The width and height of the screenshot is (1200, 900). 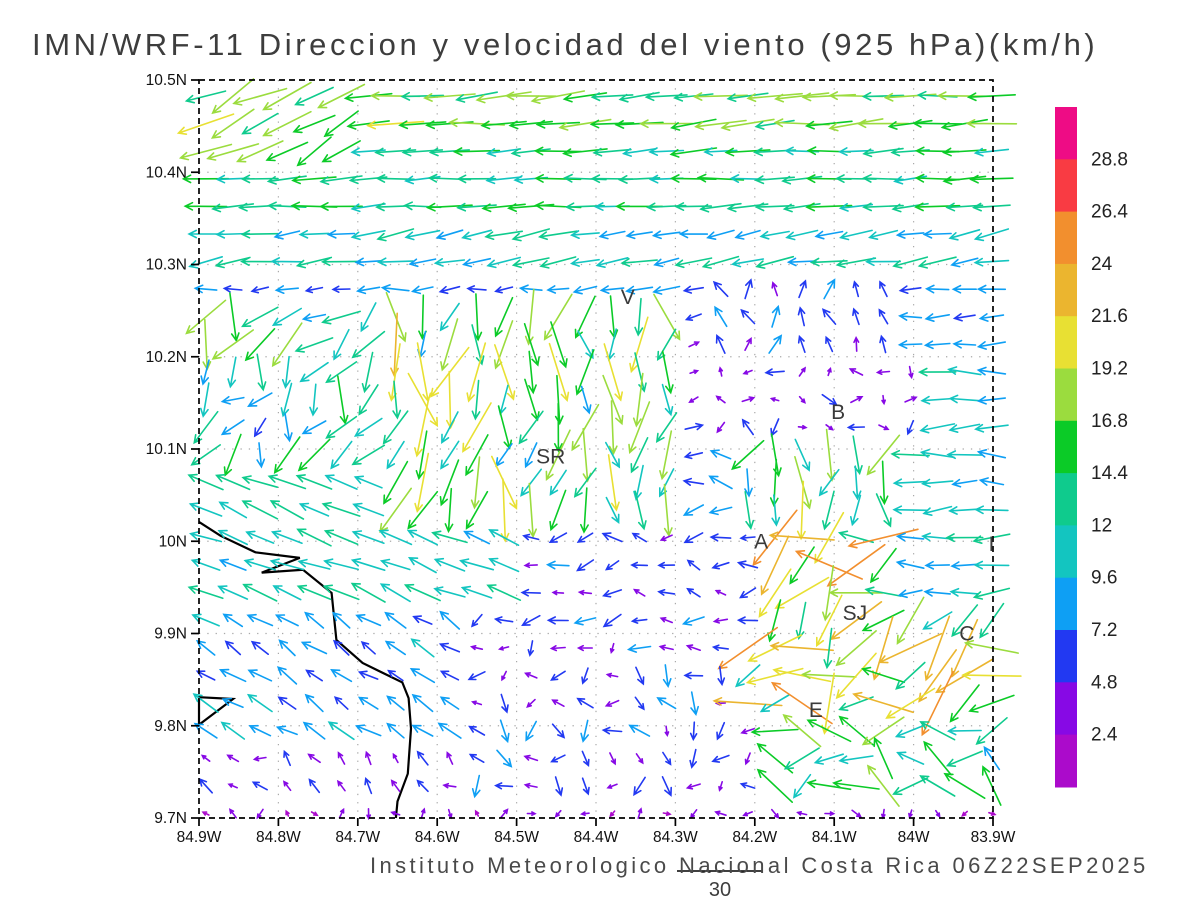 I want to click on lon-tick-label: 84.7W, so click(x=357, y=837).